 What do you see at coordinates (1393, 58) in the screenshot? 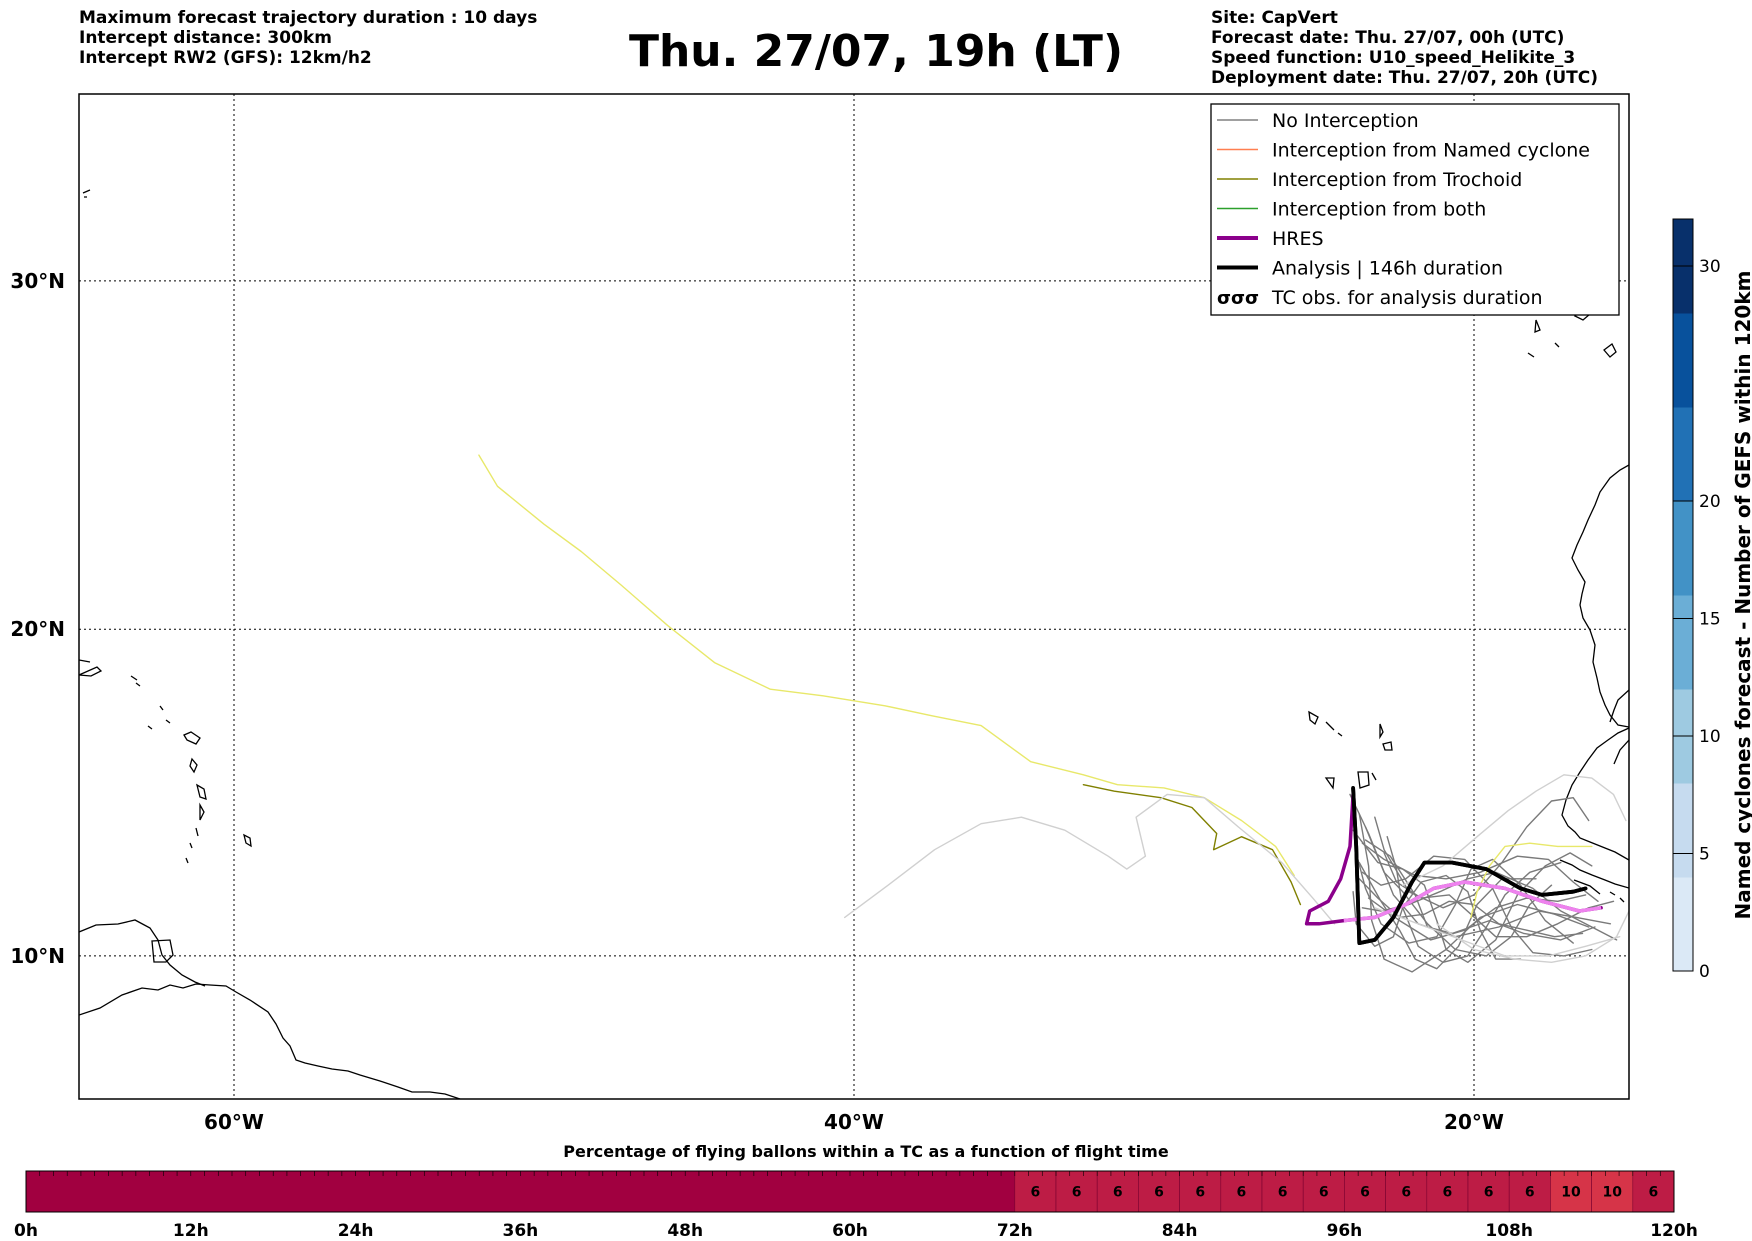
I see `header-line-speed-function: Speed function: U10_speed_Helikite_3` at bounding box center [1393, 58].